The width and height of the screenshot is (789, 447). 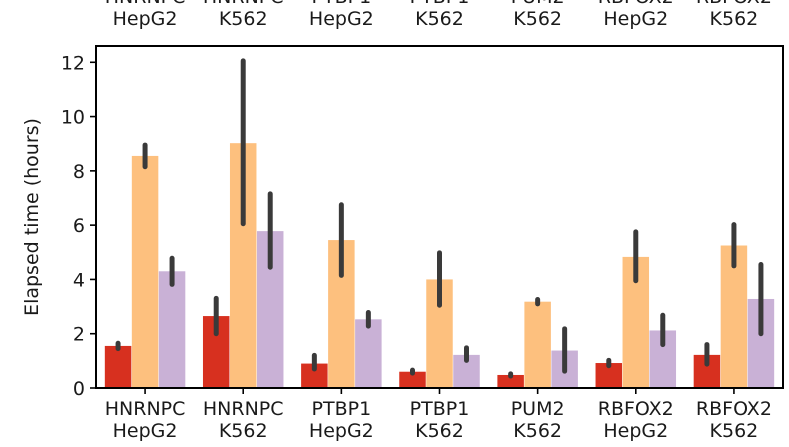 What do you see at coordinates (537, 344) in the screenshot?
I see `bar-pum2-k562-s2` at bounding box center [537, 344].